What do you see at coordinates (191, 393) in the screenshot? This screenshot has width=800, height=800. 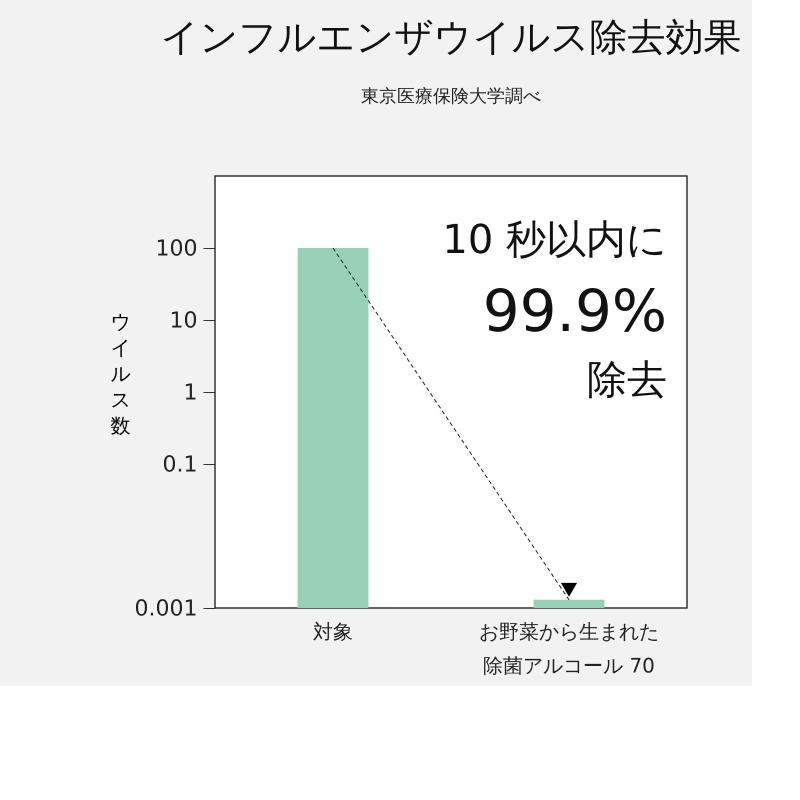 I see `y-tick-label: 1` at bounding box center [191, 393].